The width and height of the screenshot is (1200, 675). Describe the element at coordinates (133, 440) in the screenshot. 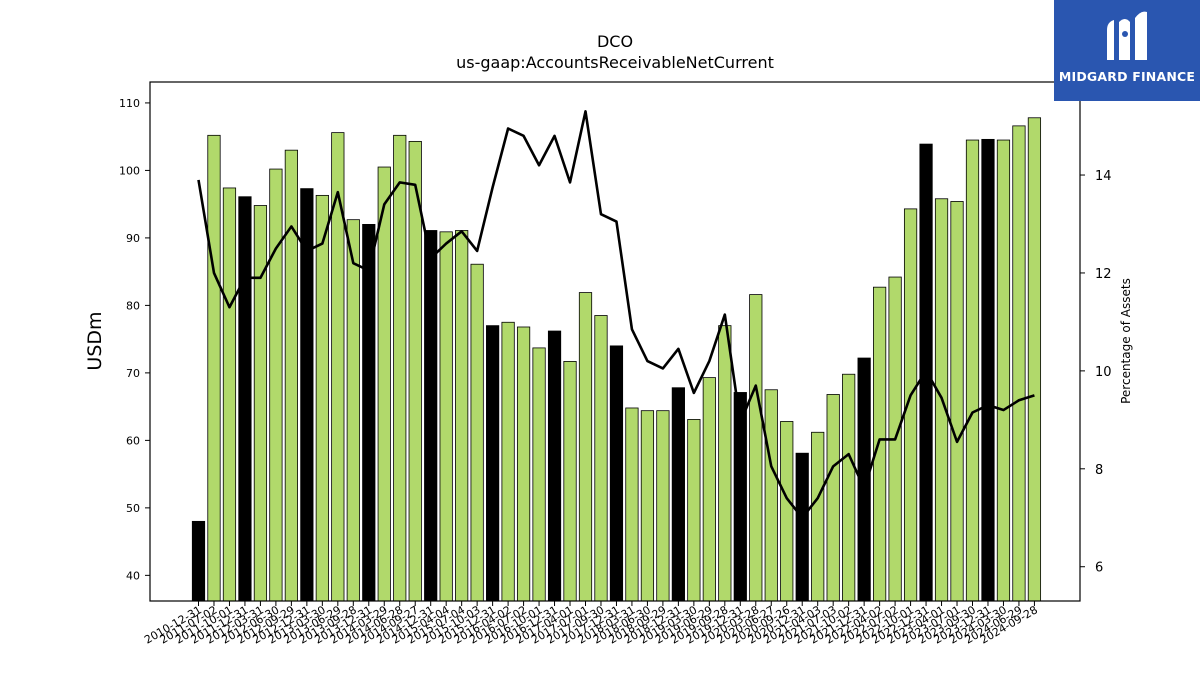

I see `y-tick-label-60: 60` at that location.